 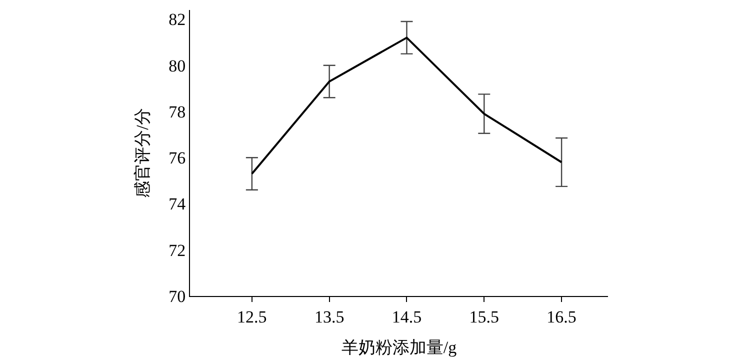 What do you see at coordinates (177, 112) in the screenshot?
I see `y-tick-label: 78` at bounding box center [177, 112].